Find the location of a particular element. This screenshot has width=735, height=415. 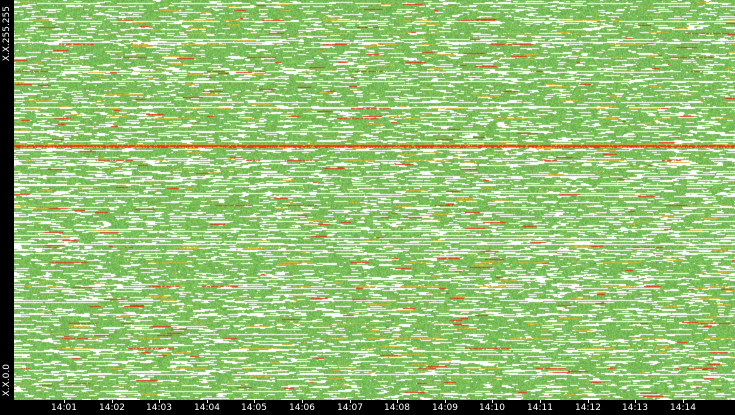

x-tick-label: 14:05 is located at coordinates (254, 408).